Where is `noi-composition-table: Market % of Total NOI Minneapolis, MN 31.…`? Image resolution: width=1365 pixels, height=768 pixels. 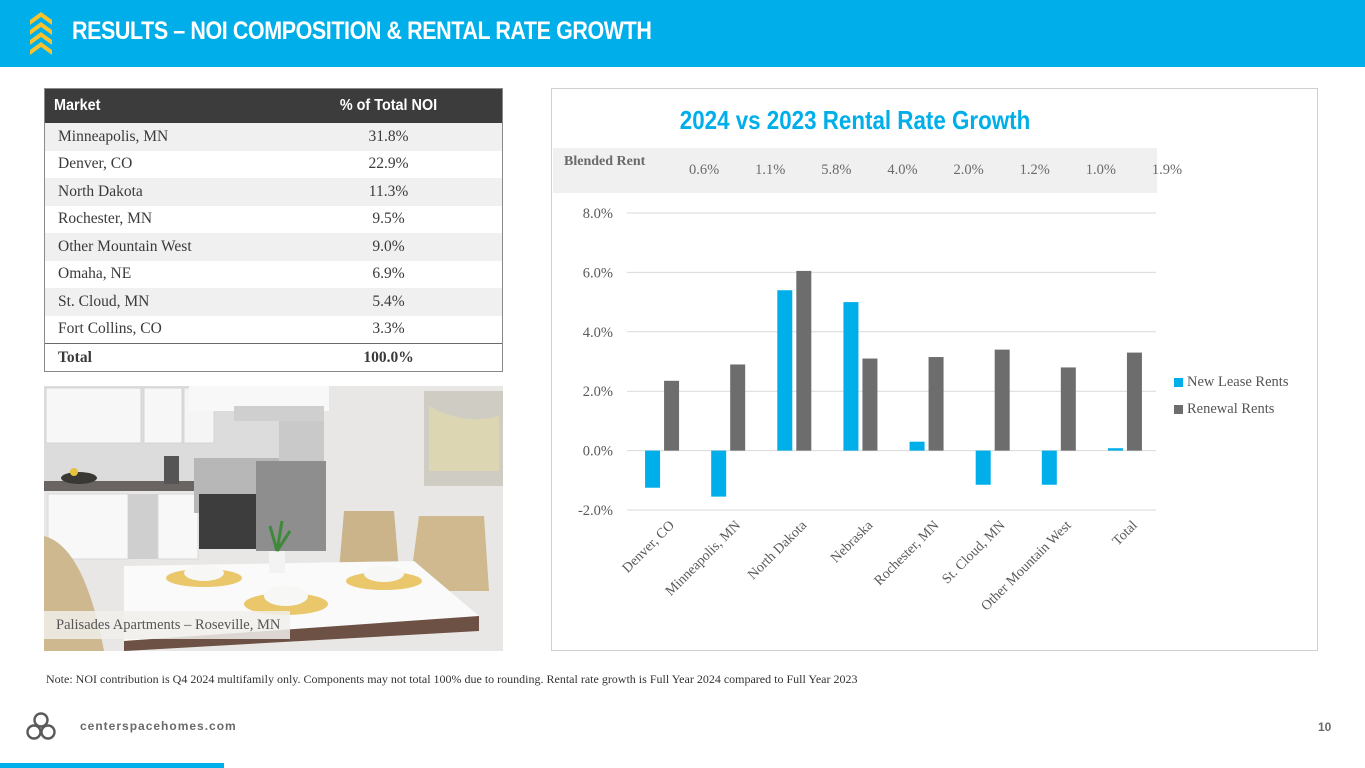 noi-composition-table: Market % of Total NOI Minneapolis, MN 31.… is located at coordinates (273, 230).